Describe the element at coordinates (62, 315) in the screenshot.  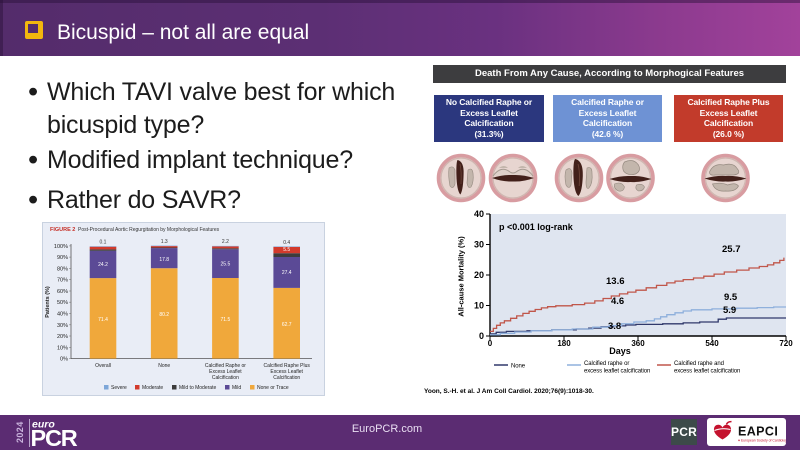
I see `svg-text: 40%` at that location.